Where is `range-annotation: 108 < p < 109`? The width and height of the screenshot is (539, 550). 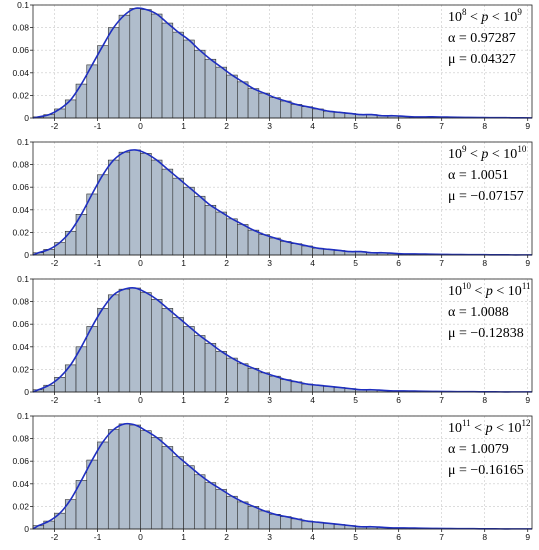
range-annotation: 108 < p < 109 is located at coordinates (485, 16).